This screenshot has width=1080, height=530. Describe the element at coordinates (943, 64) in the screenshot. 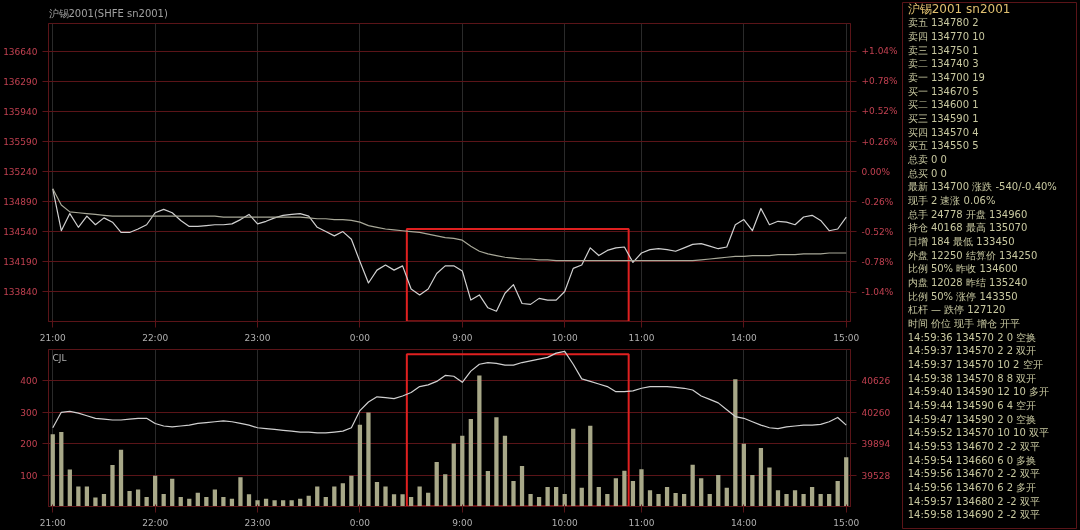

I see `text: 卖二 134740 3` at that location.